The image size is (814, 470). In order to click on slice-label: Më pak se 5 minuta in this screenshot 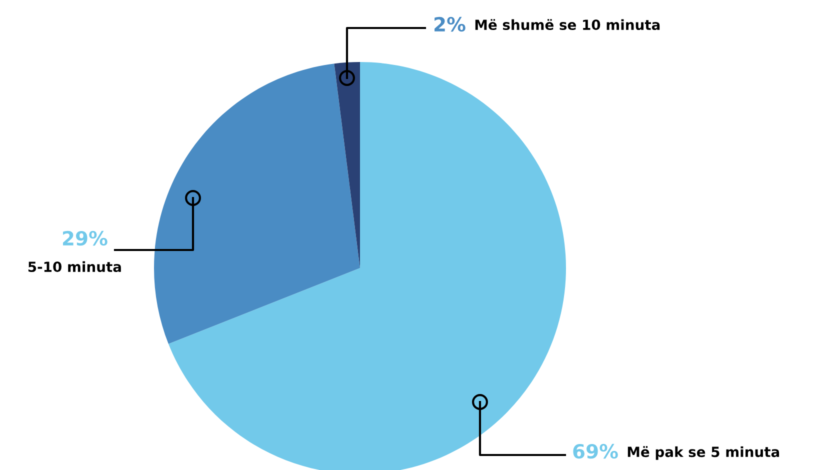, I will do `click(704, 453)`.